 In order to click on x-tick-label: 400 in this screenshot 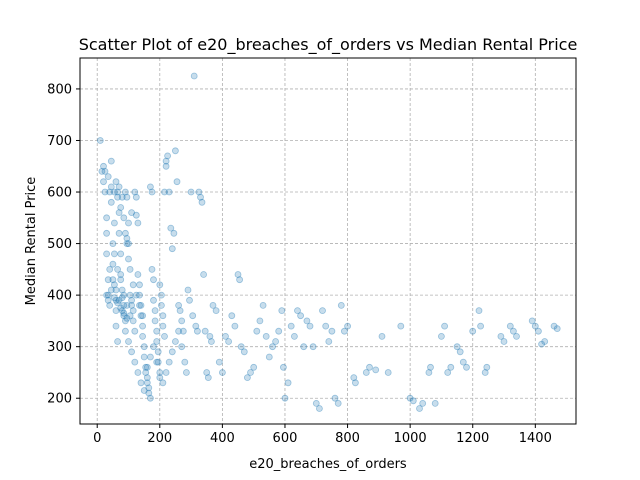, I will do `click(222, 438)`.